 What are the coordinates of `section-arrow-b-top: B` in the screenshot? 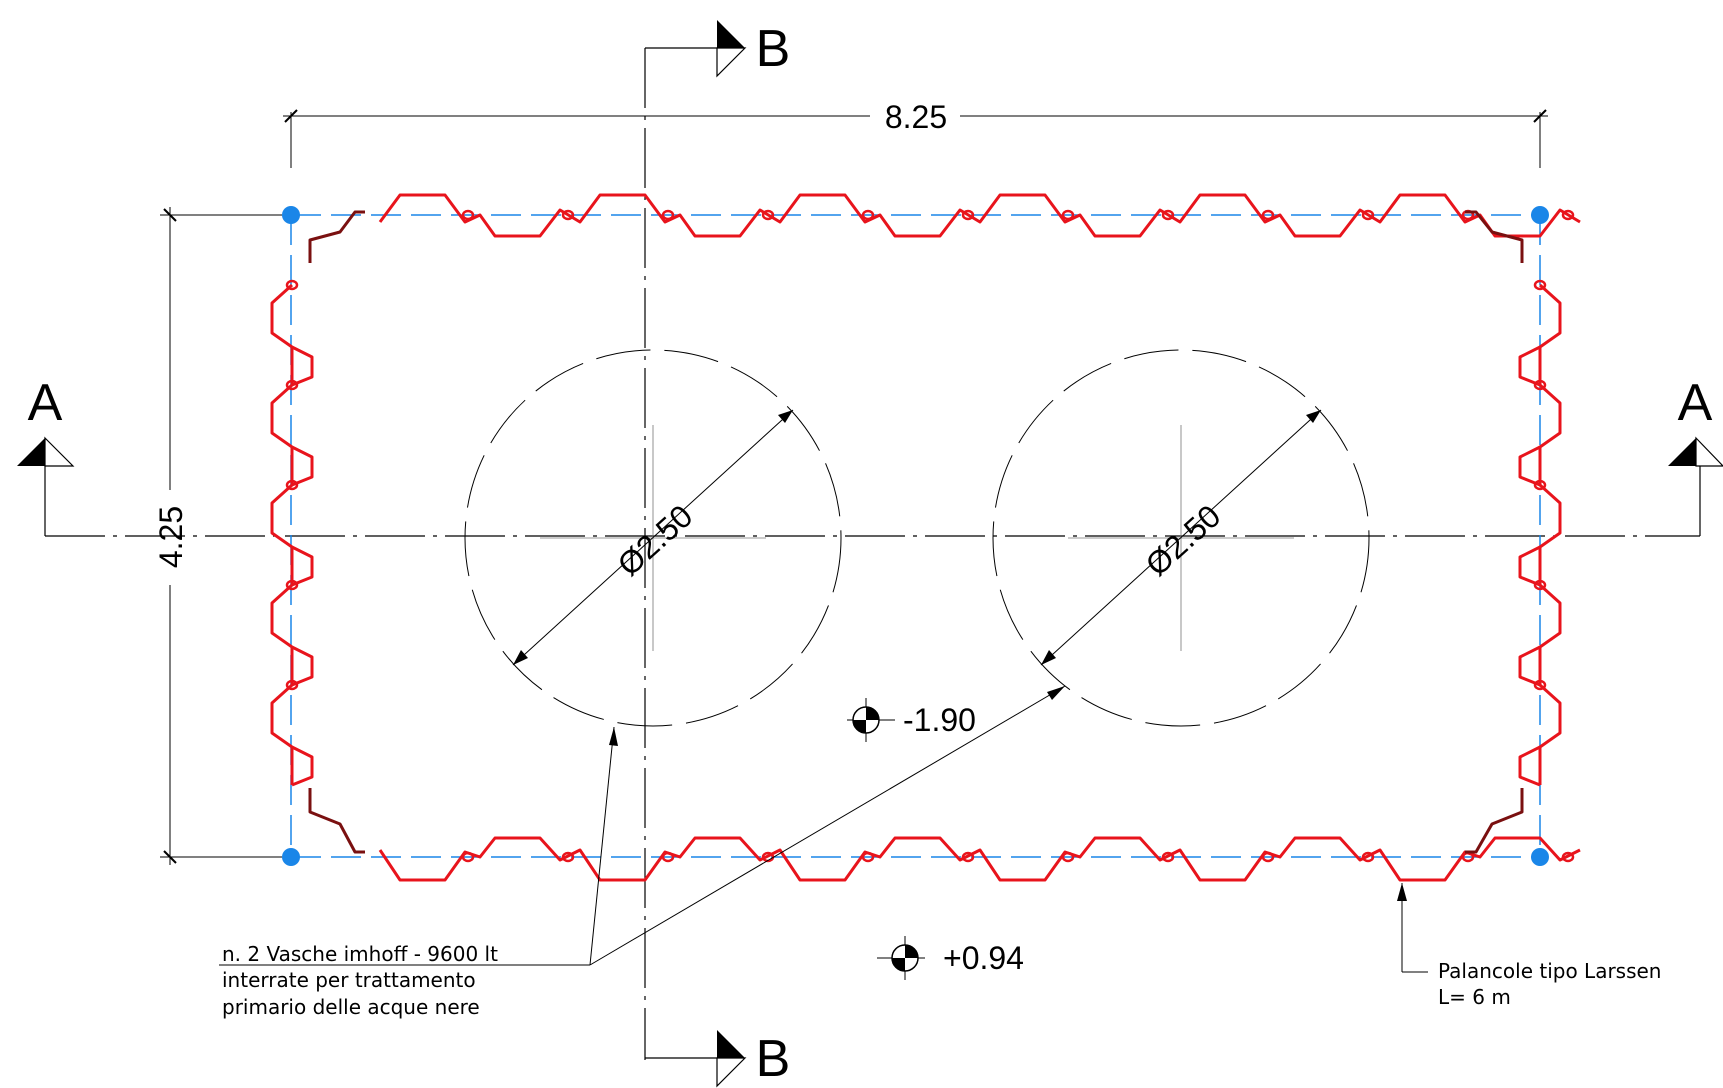 It's located at (753, 49).